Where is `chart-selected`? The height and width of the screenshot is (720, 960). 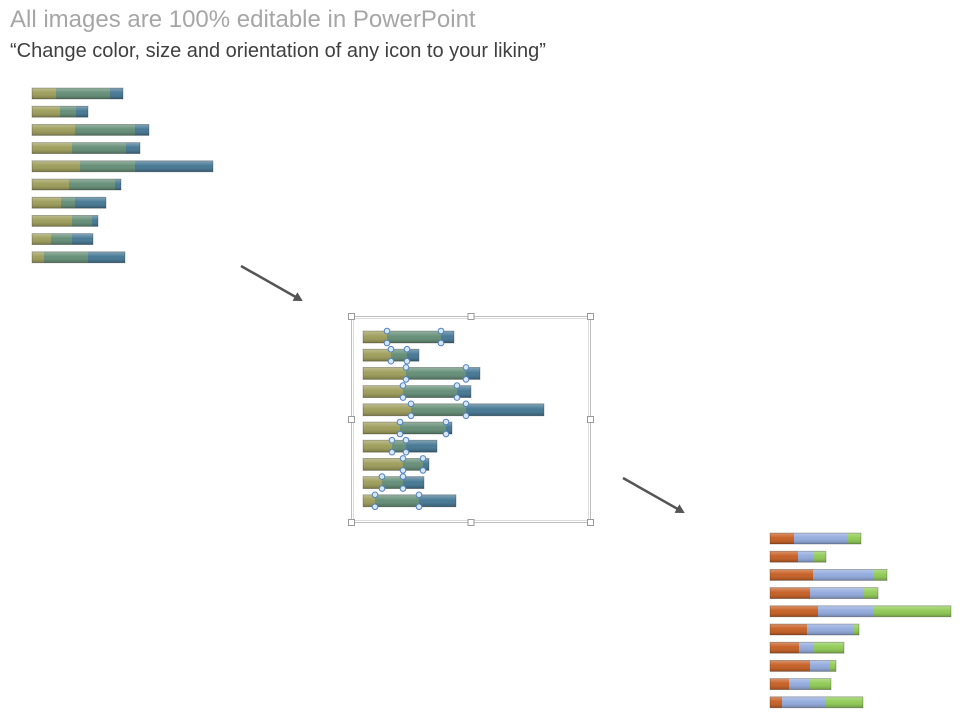
chart-selected is located at coordinates (453, 419).